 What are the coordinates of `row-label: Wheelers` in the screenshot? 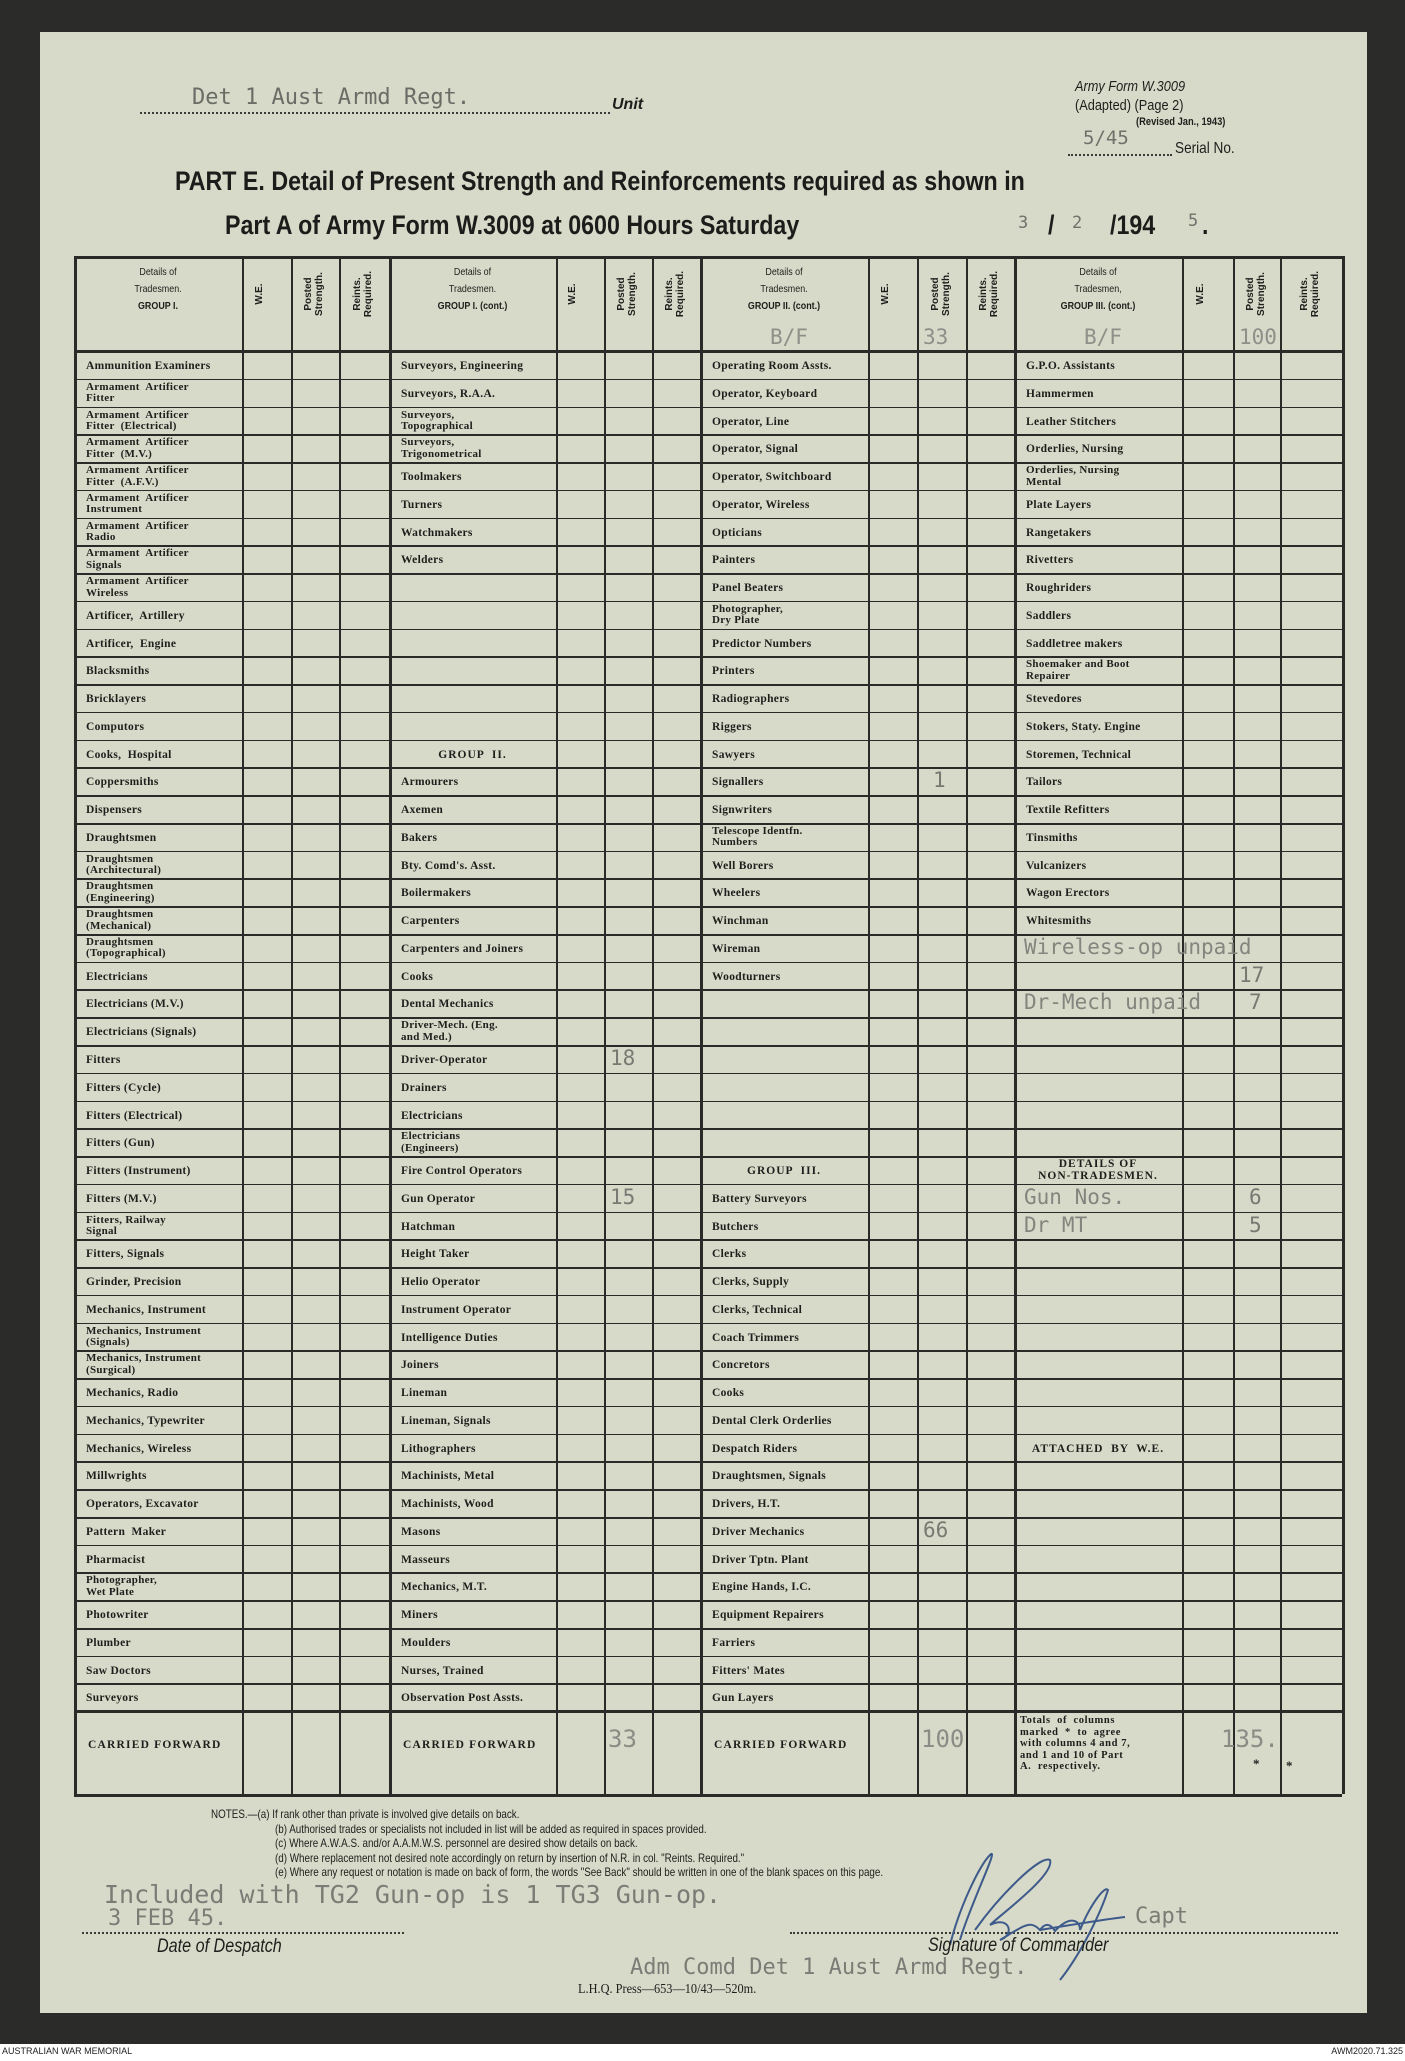 It's located at (736, 893).